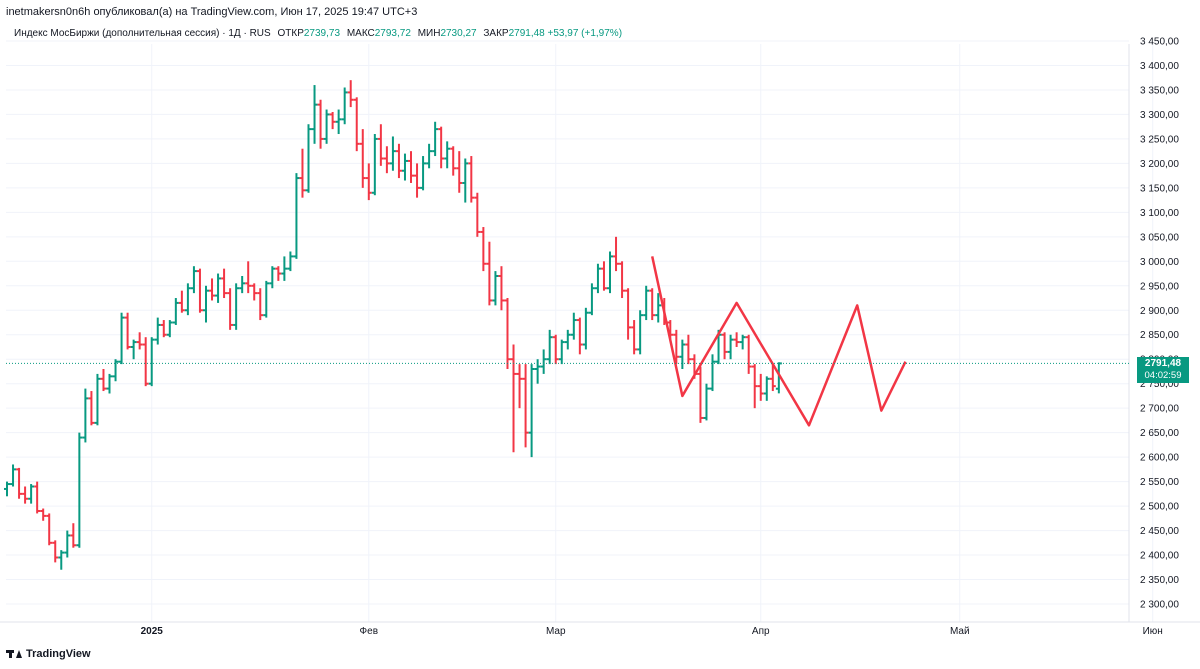 The width and height of the screenshot is (1200, 669). Describe the element at coordinates (652, 631) in the screenshot. I see `time-axis: 2025 Фев Мар Апр Май Июн` at that location.